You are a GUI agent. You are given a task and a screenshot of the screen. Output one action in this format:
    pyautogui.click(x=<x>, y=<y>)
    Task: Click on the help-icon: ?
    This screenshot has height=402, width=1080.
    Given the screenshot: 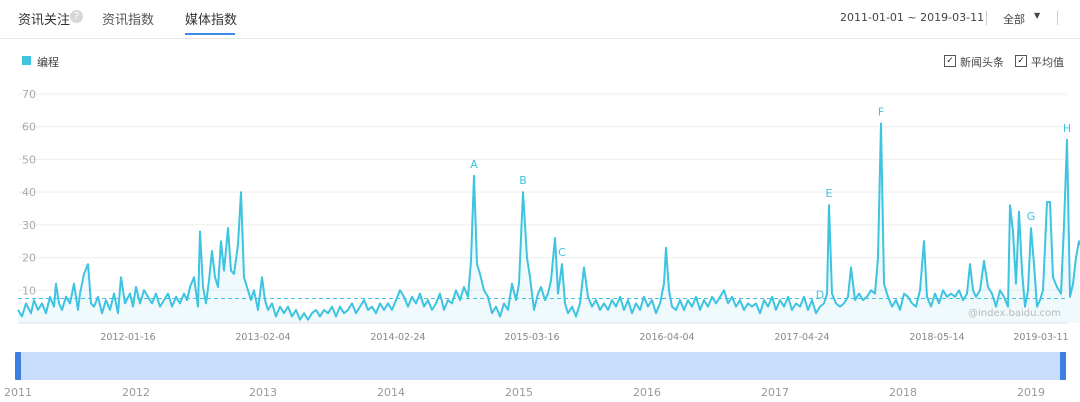 What is the action you would take?
    pyautogui.click(x=76, y=16)
    